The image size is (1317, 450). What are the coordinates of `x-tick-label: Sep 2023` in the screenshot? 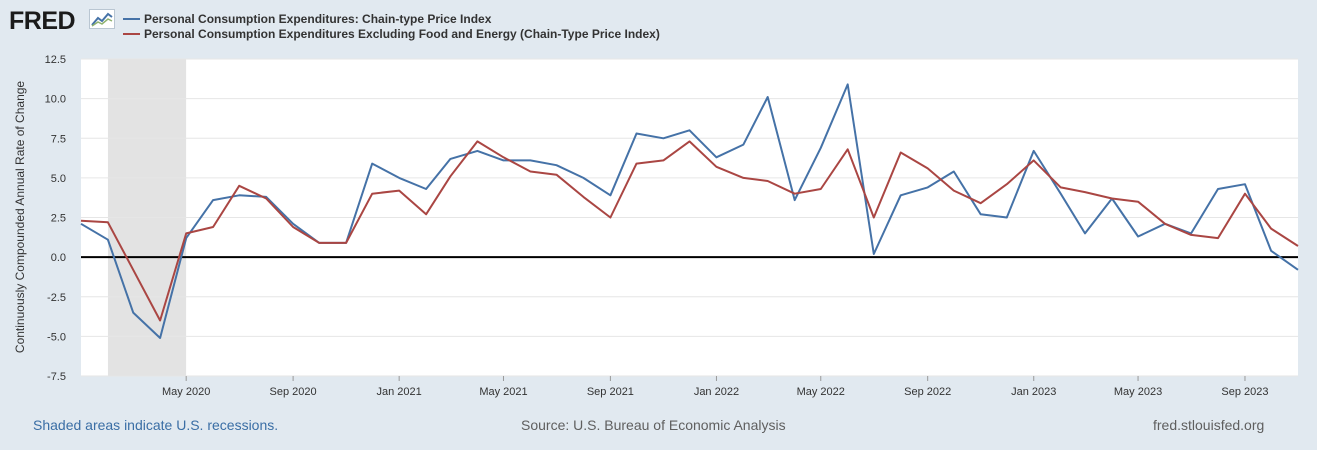 It's located at (1244, 392).